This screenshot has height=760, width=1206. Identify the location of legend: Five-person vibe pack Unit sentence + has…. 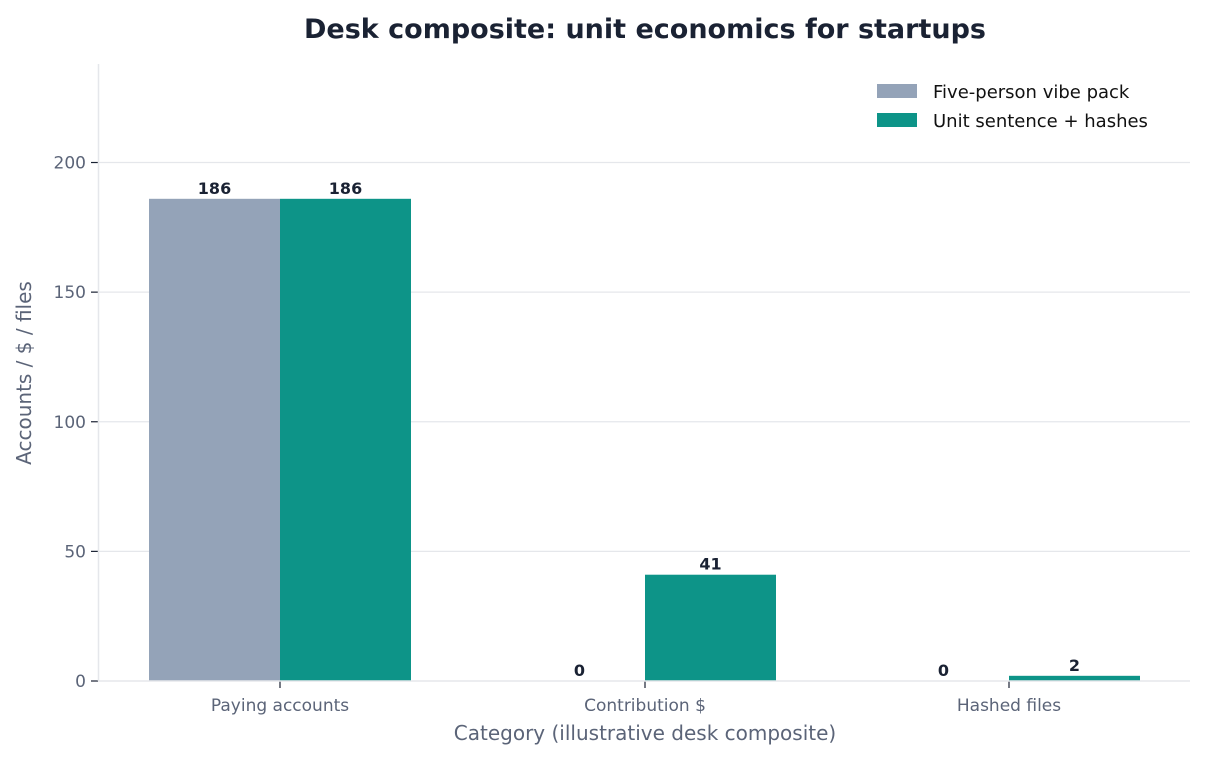
(1012, 107).